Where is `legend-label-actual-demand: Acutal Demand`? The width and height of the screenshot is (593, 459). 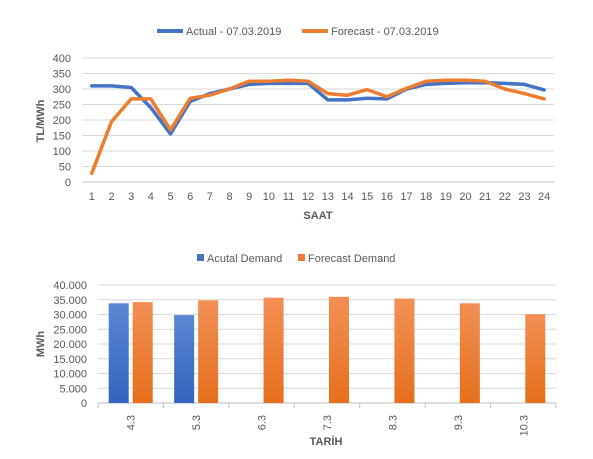 legend-label-actual-demand: Acutal Demand is located at coordinates (244, 259).